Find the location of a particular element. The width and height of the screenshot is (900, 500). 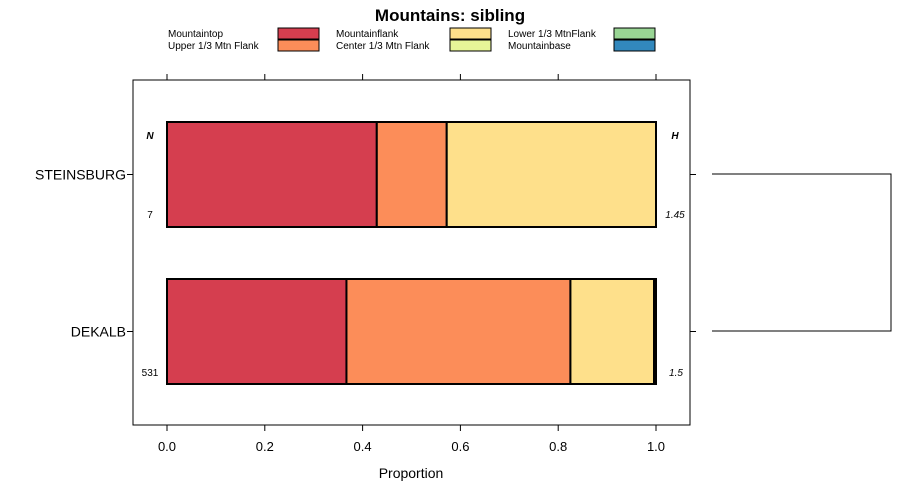

h-value: 1.45 is located at coordinates (675, 215).